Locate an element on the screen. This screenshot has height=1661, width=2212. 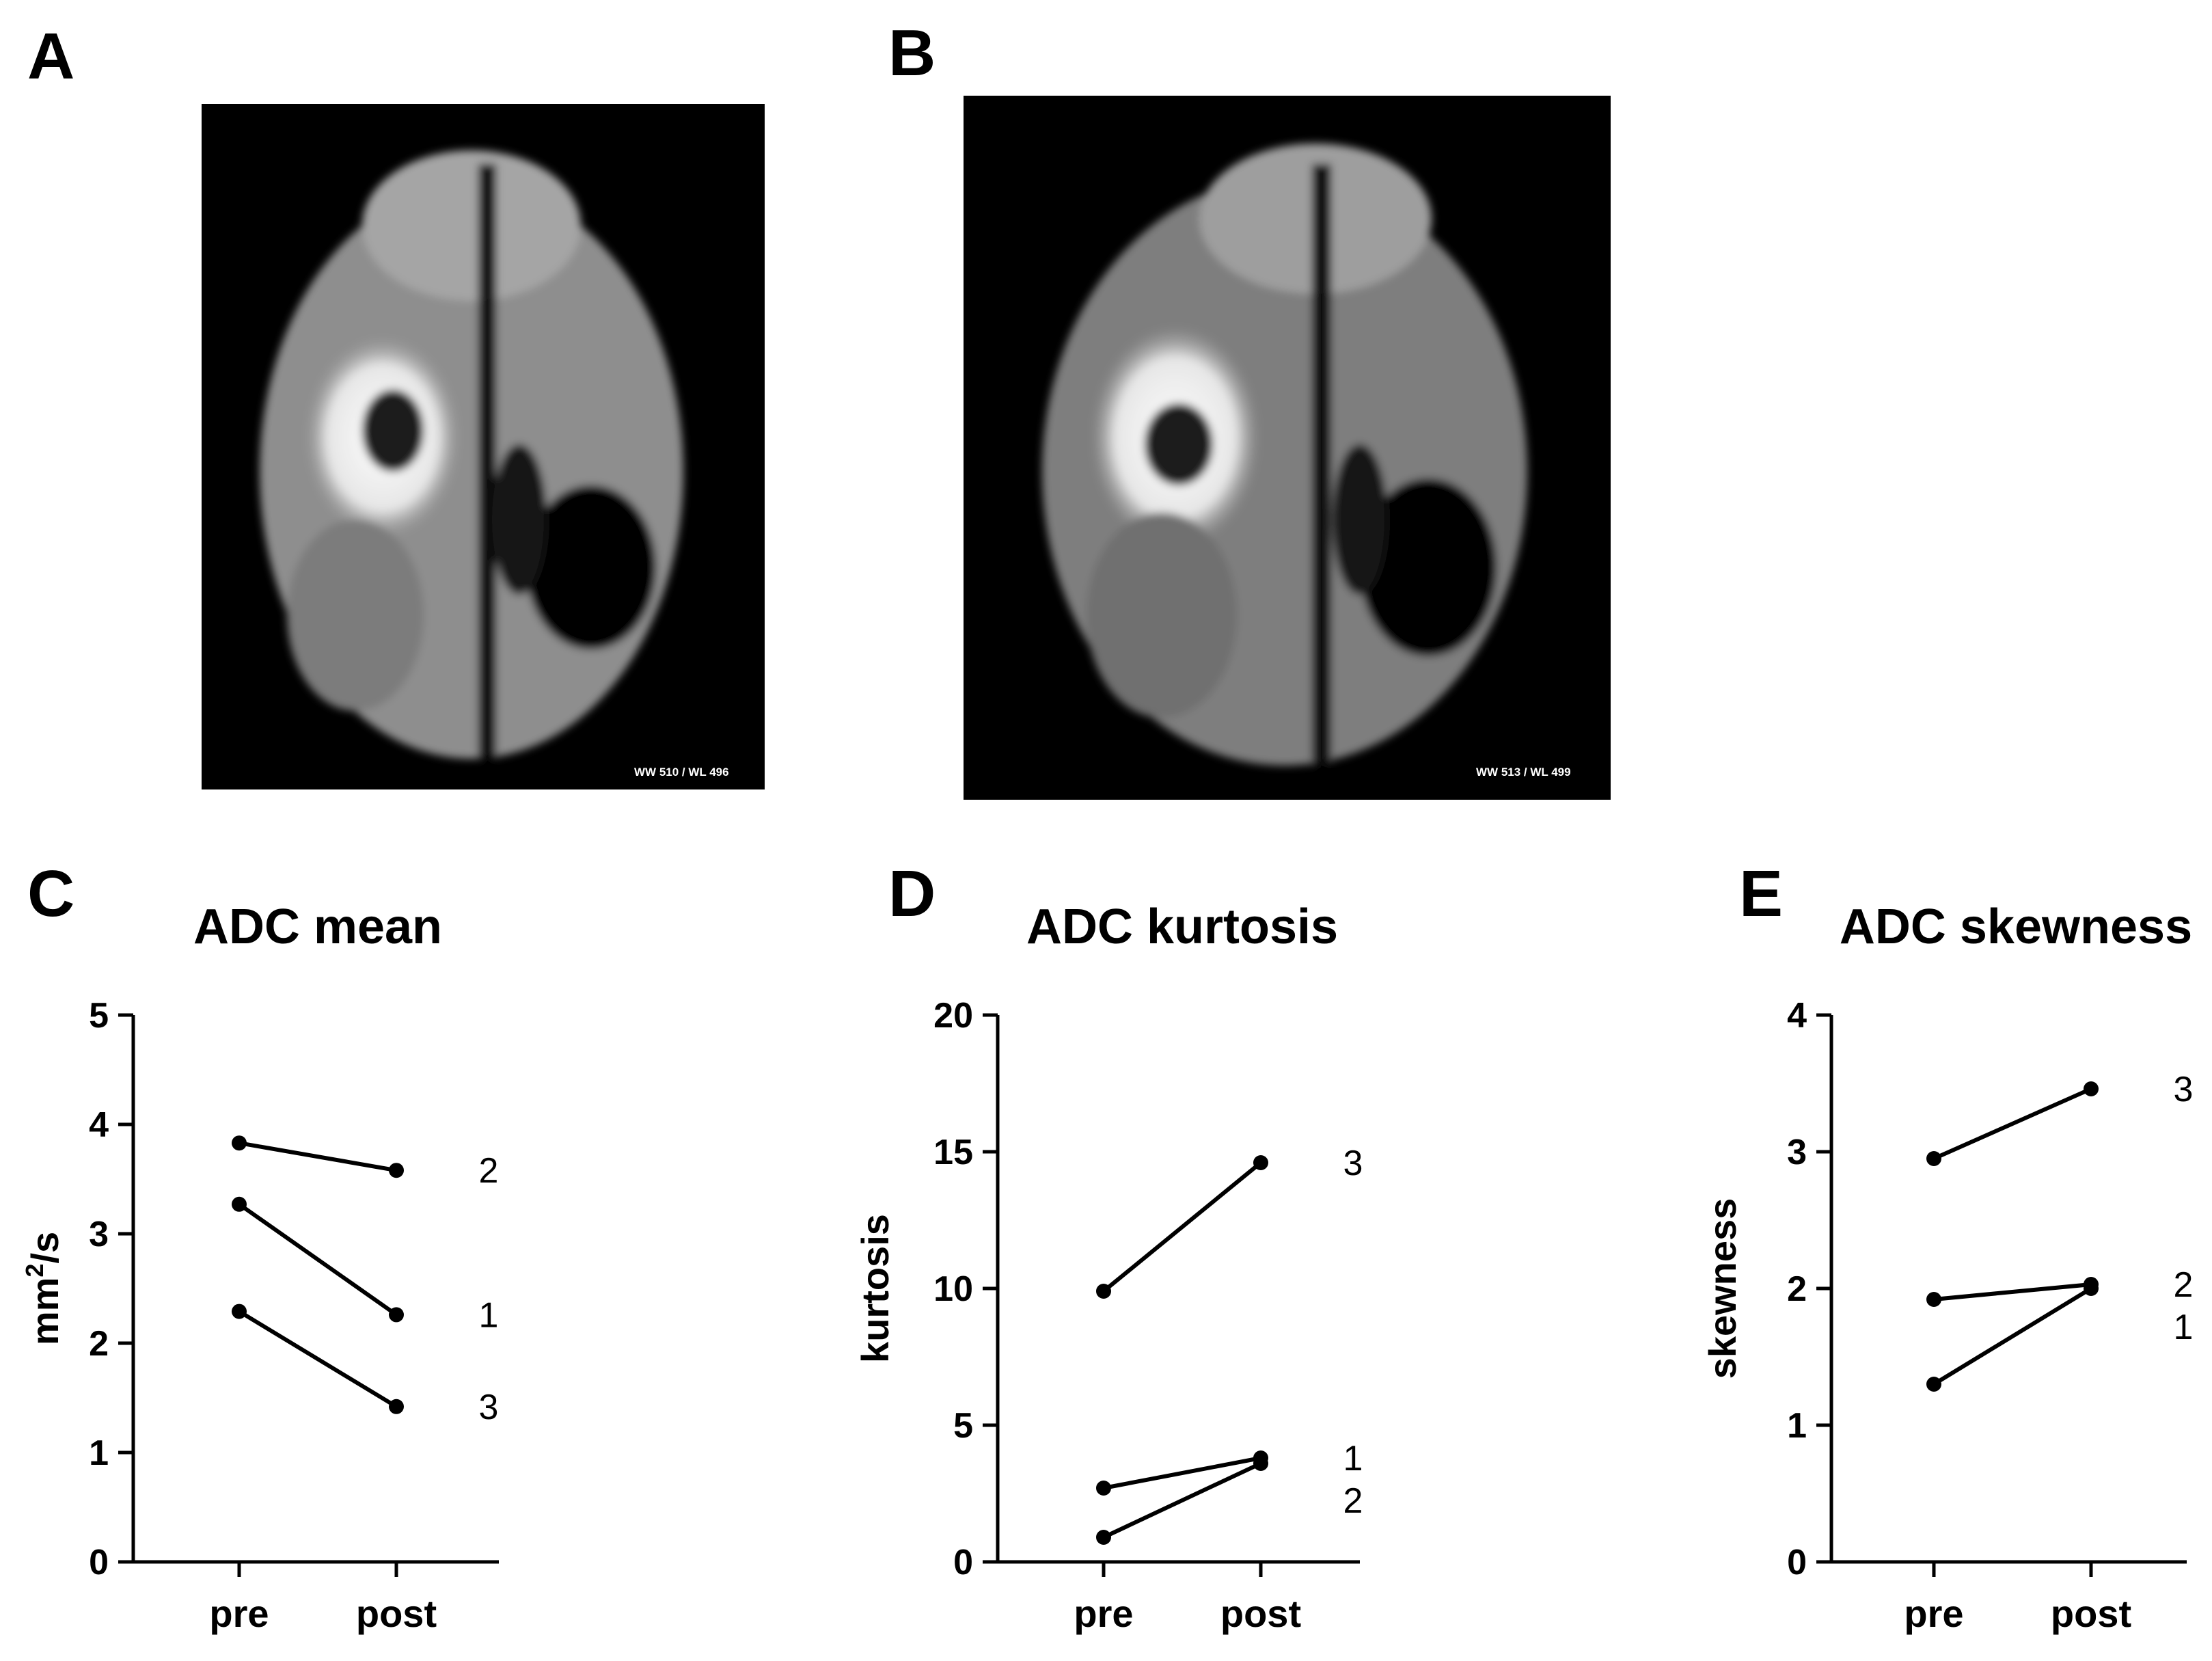
y-tick-label: 20 is located at coordinates (953, 1016).